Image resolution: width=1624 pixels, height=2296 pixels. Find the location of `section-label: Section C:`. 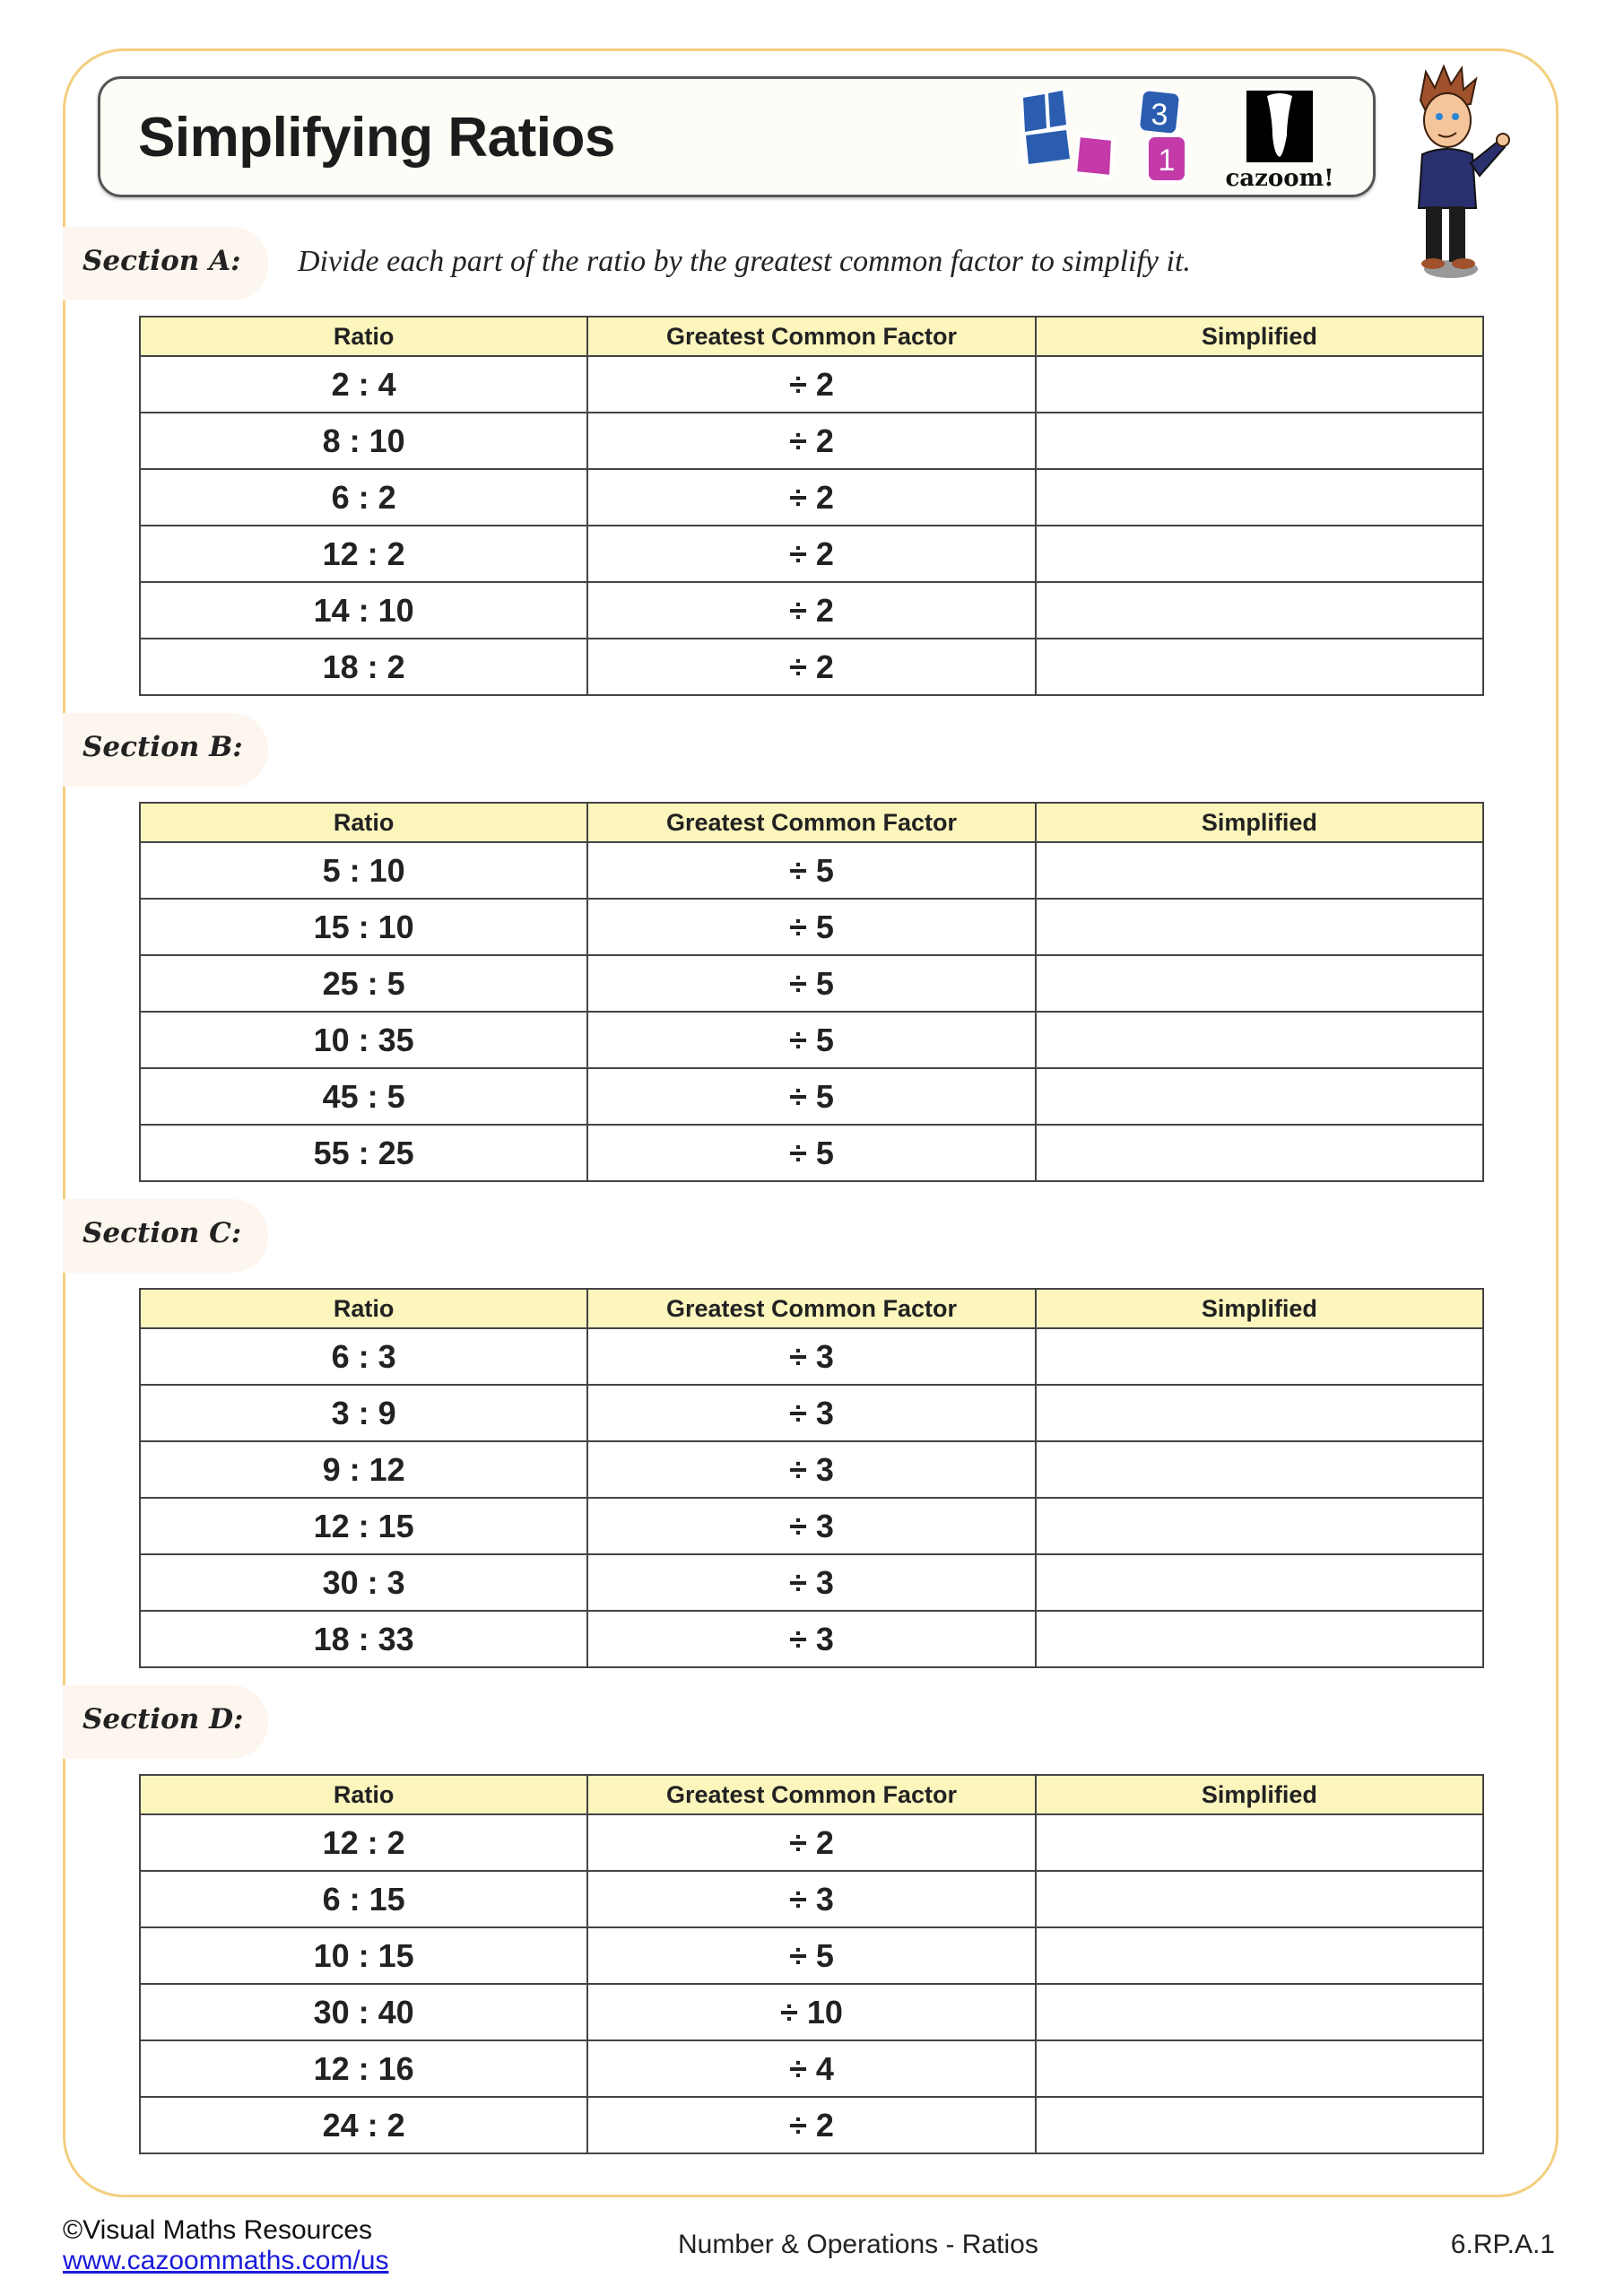

section-label: Section C: is located at coordinates (162, 1233).